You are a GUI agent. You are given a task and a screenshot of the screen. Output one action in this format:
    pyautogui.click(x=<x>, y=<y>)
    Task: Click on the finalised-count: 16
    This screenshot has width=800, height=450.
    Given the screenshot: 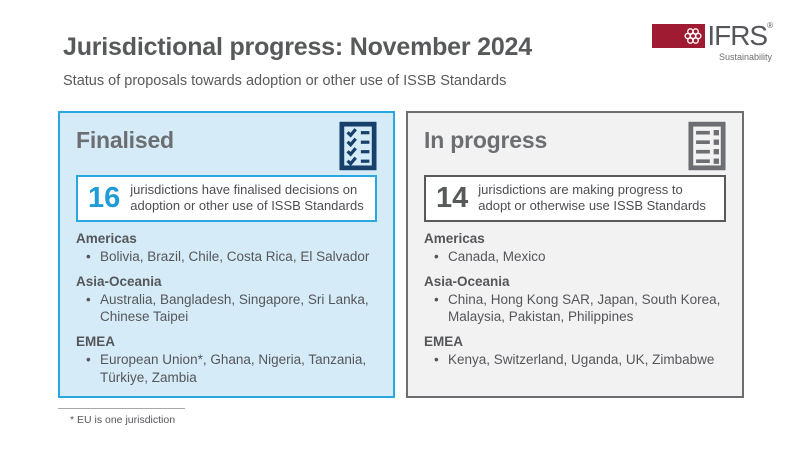 What is the action you would take?
    pyautogui.click(x=104, y=197)
    